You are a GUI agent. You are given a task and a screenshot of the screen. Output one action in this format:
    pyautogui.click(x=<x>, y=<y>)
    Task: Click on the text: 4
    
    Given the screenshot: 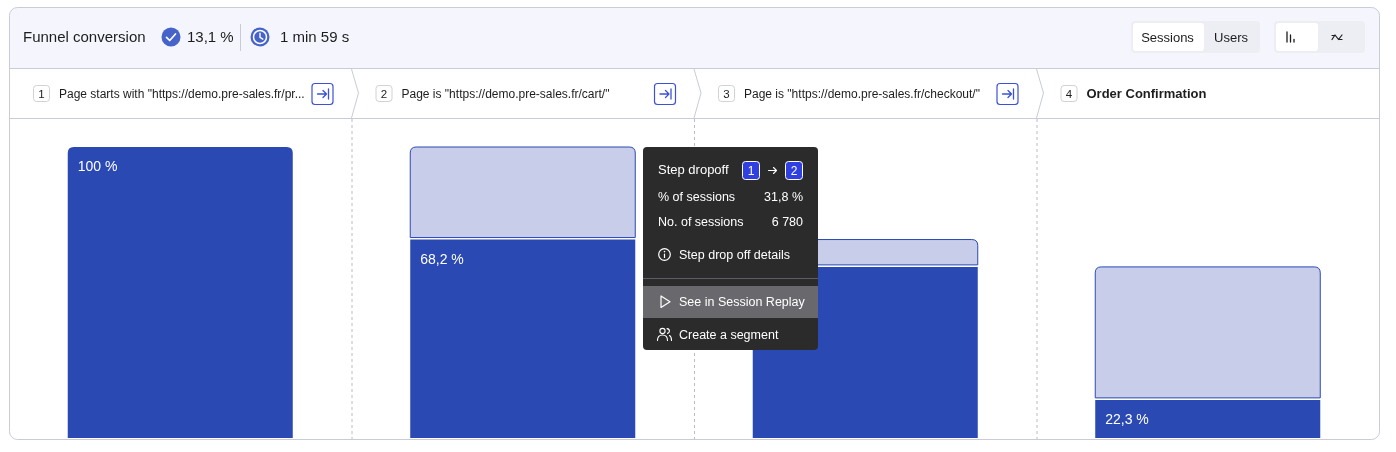 What is the action you would take?
    pyautogui.click(x=1069, y=93)
    